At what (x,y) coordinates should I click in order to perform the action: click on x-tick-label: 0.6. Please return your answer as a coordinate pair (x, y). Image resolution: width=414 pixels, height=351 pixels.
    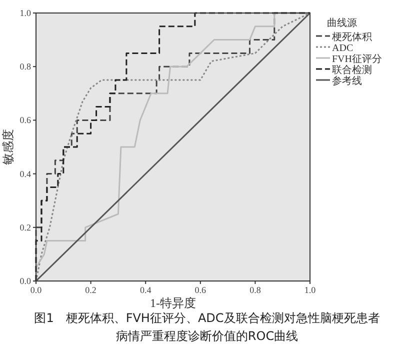
    Looking at the image, I should click on (200, 290).